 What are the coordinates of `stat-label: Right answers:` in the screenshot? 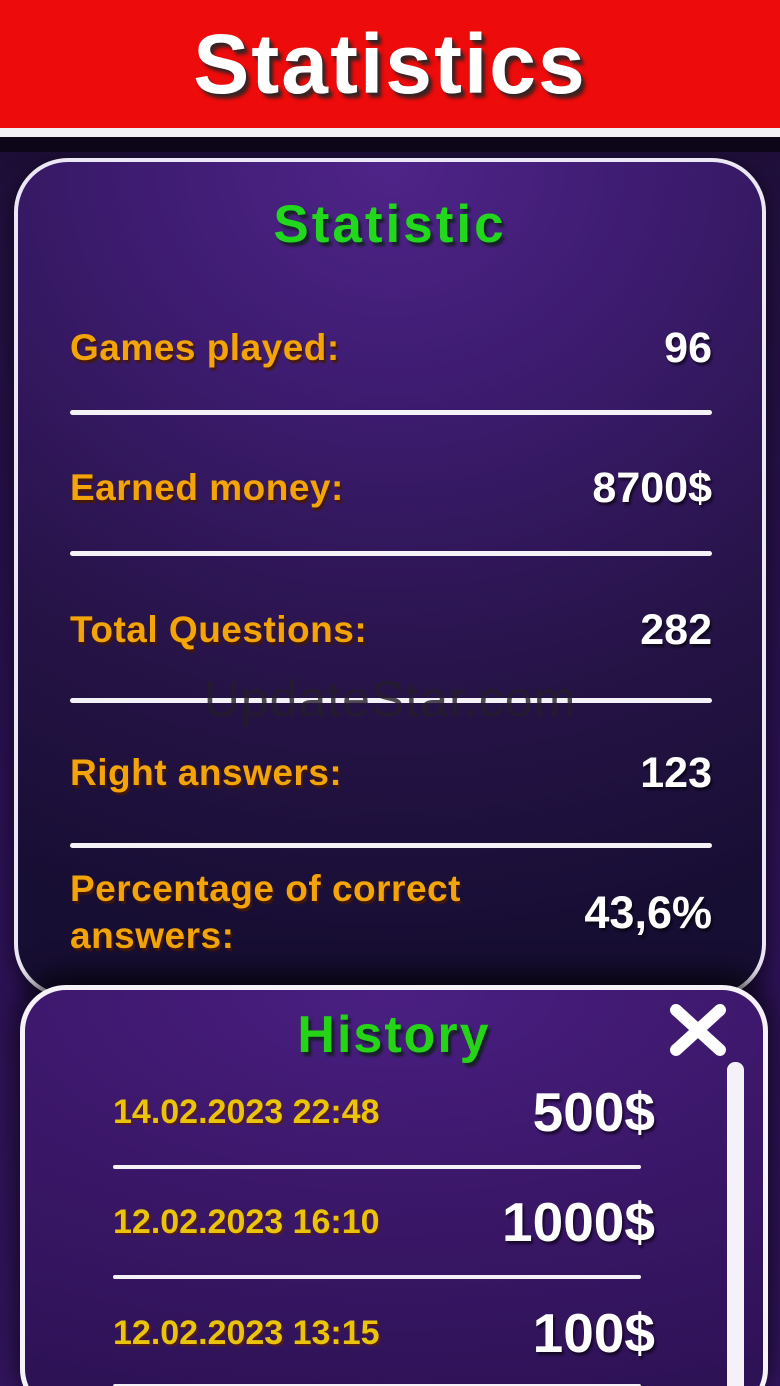 It's located at (206, 772).